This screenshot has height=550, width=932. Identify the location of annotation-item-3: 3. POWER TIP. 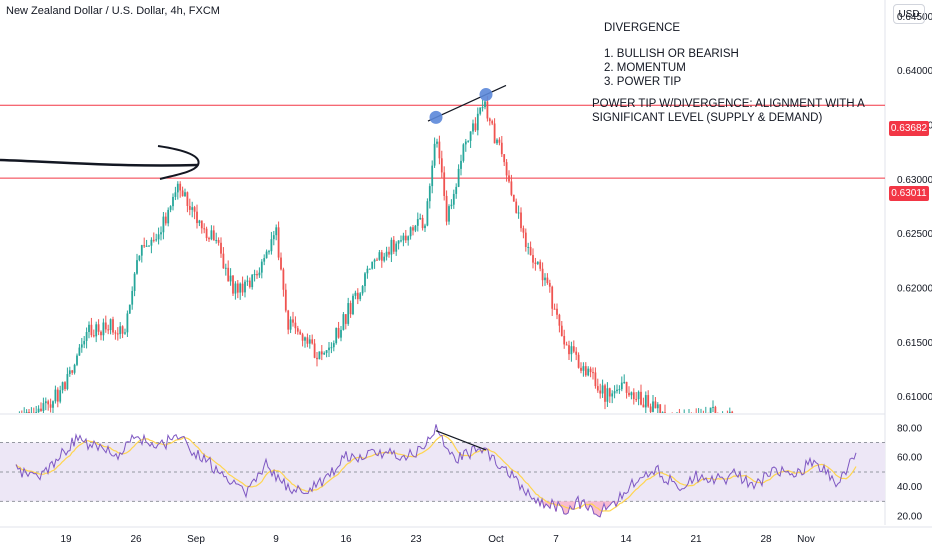
(643, 82).